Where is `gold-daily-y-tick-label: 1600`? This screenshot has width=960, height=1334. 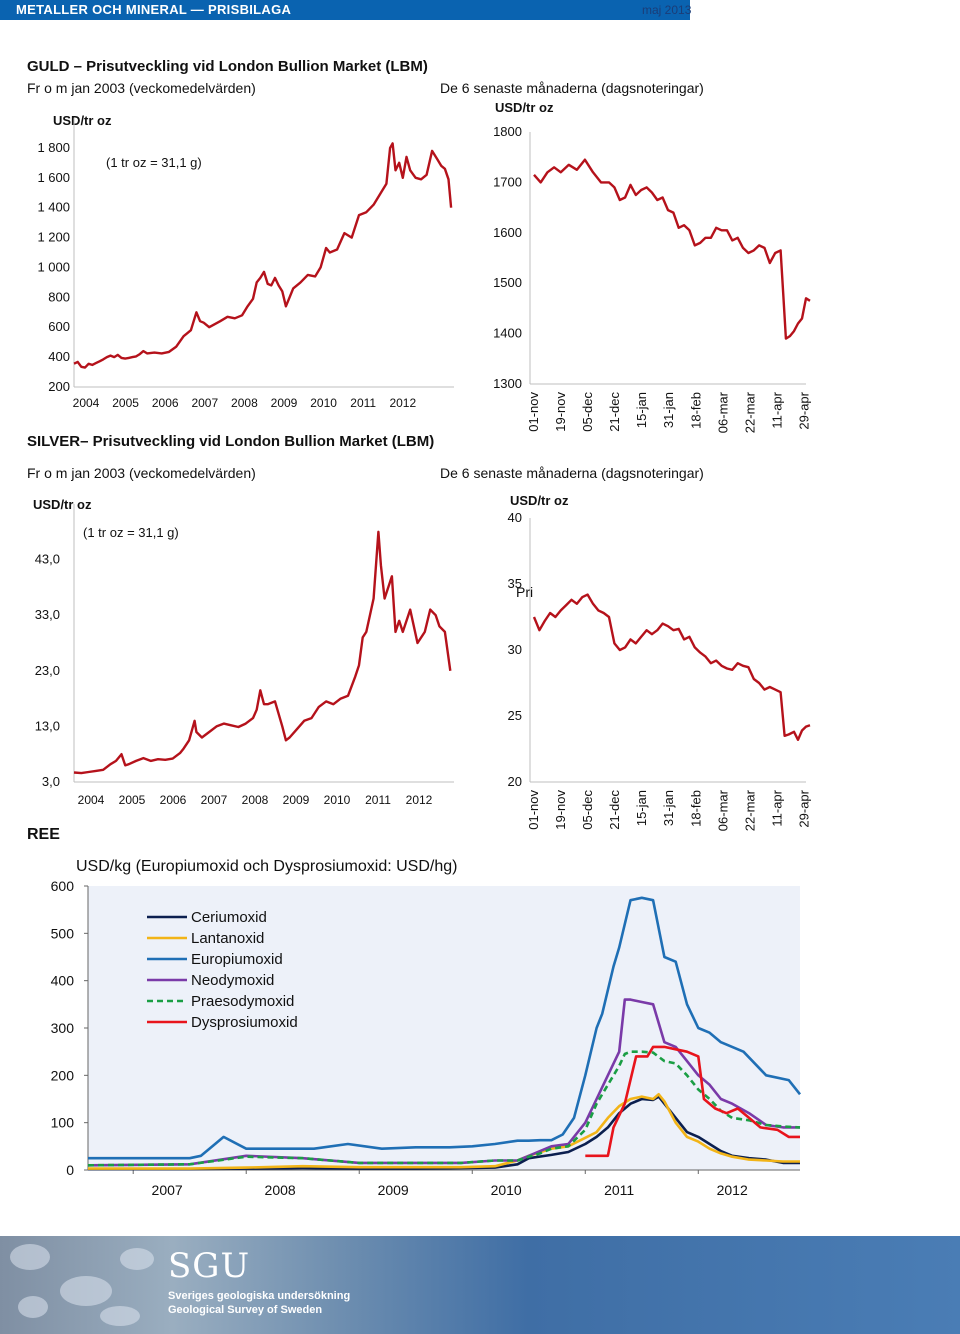 gold-daily-y-tick-label: 1600 is located at coordinates (507, 232).